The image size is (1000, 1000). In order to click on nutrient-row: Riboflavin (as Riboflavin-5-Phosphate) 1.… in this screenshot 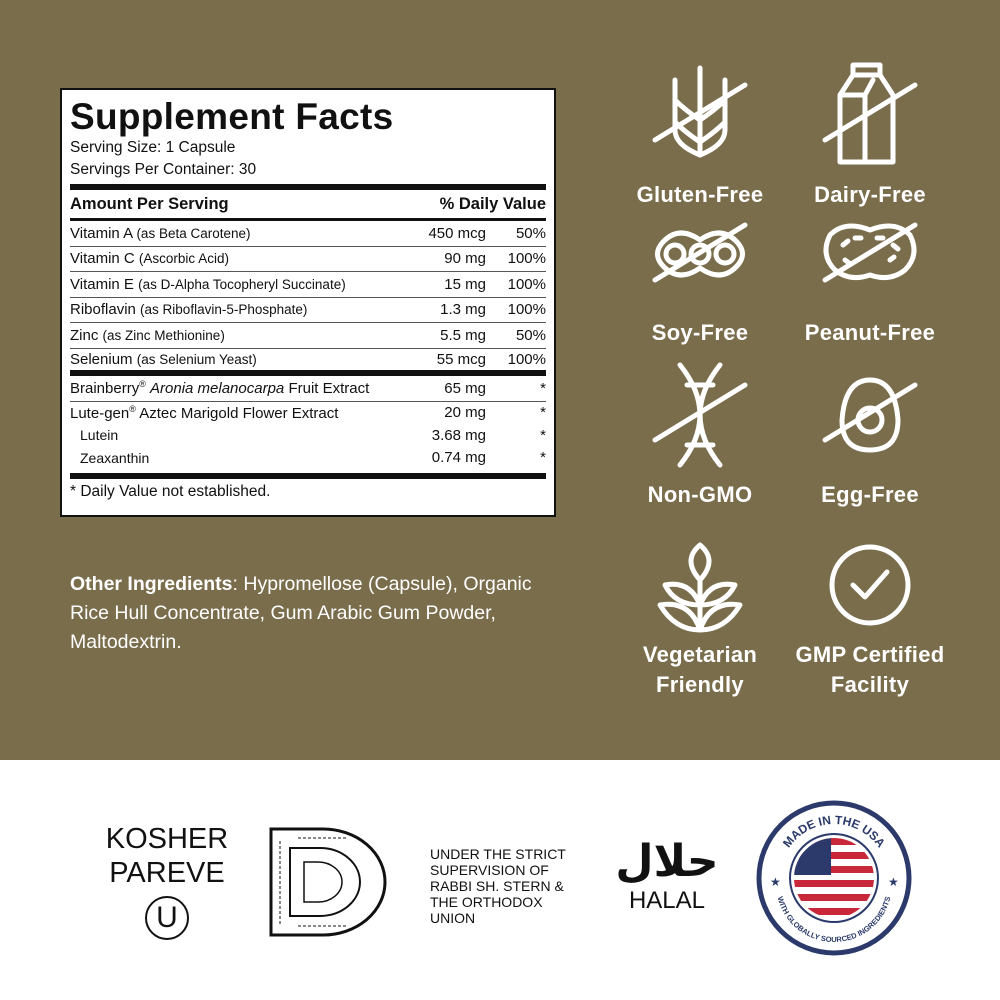, I will do `click(308, 310)`.